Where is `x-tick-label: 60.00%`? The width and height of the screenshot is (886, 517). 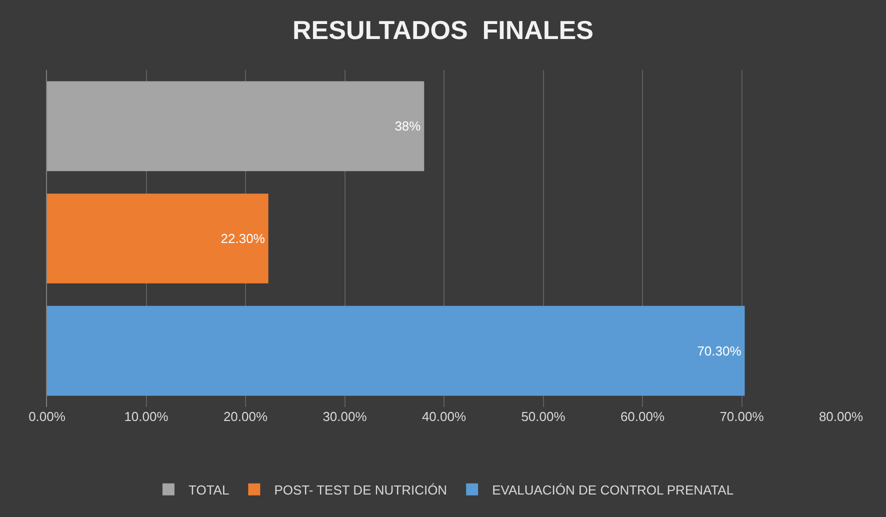 x-tick-label: 60.00% is located at coordinates (642, 416).